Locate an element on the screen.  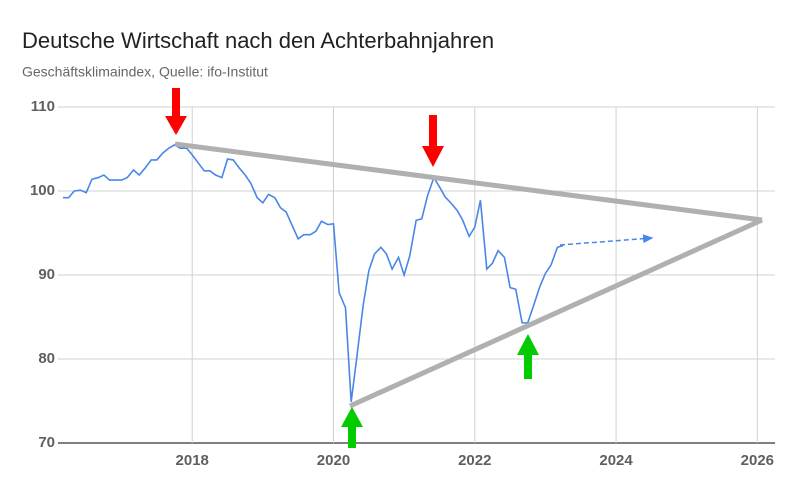
trend-arrow is located at coordinates (606, 240).